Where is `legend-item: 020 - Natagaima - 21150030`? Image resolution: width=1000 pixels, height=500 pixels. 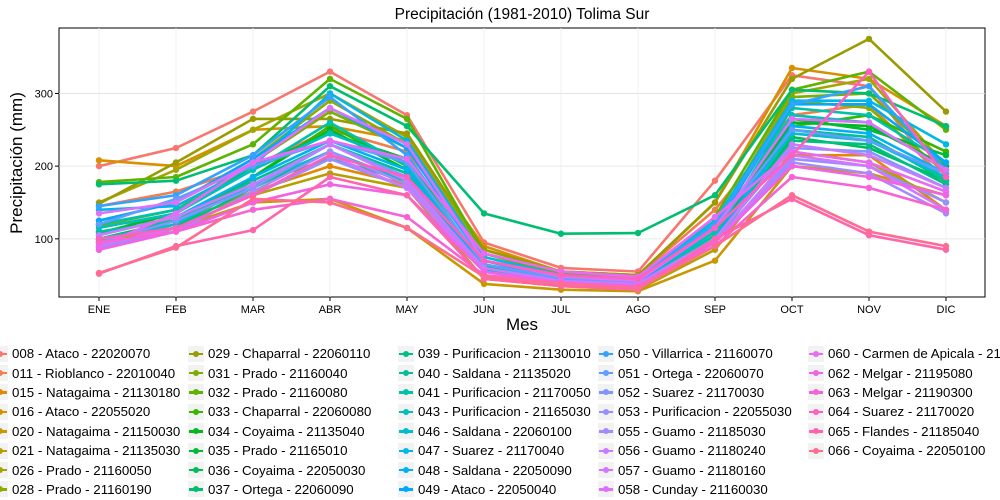 legend-item: 020 - Natagaima - 21150030 is located at coordinates (90, 431).